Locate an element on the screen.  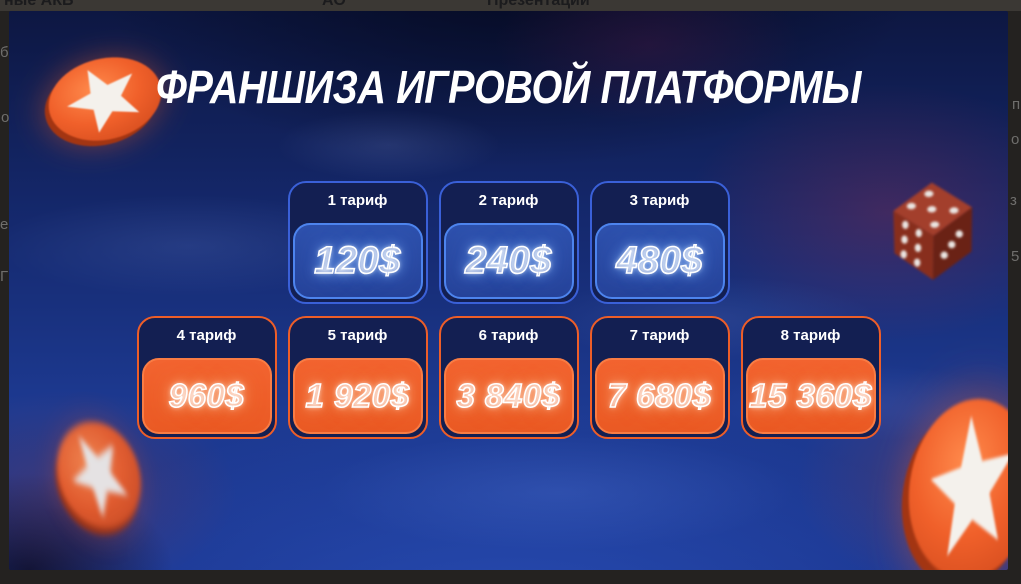
tariff-card-2: 2 тариф 240$ is located at coordinates (508, 242).